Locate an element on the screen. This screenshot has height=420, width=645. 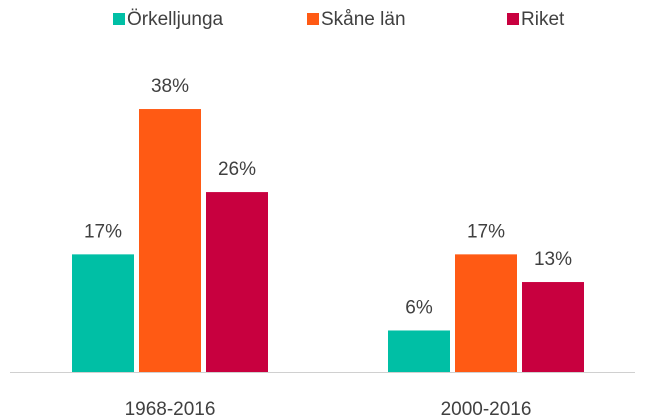
data-label: 38% is located at coordinates (170, 86).